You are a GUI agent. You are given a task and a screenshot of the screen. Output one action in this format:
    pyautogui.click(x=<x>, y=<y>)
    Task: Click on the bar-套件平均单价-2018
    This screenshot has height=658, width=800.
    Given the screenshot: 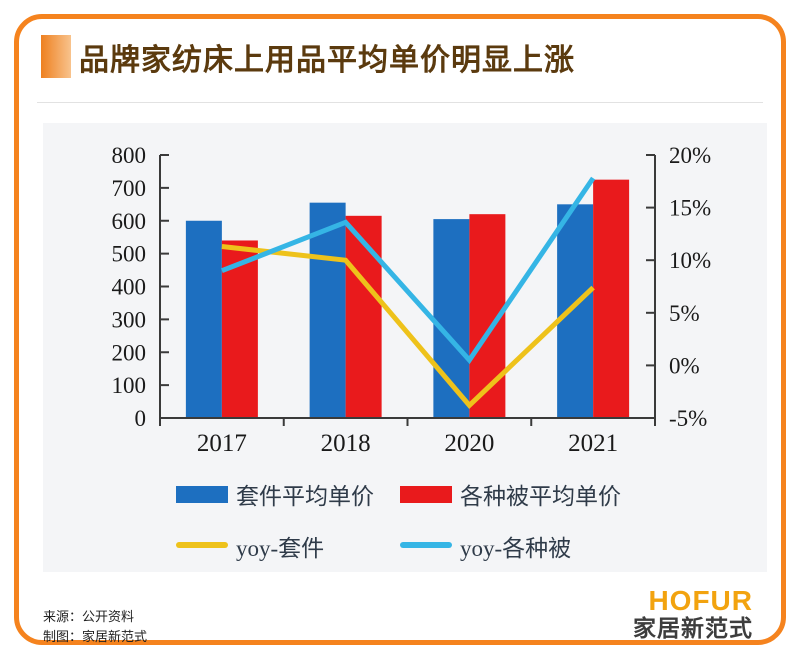 What is the action you would take?
    pyautogui.click(x=327, y=310)
    